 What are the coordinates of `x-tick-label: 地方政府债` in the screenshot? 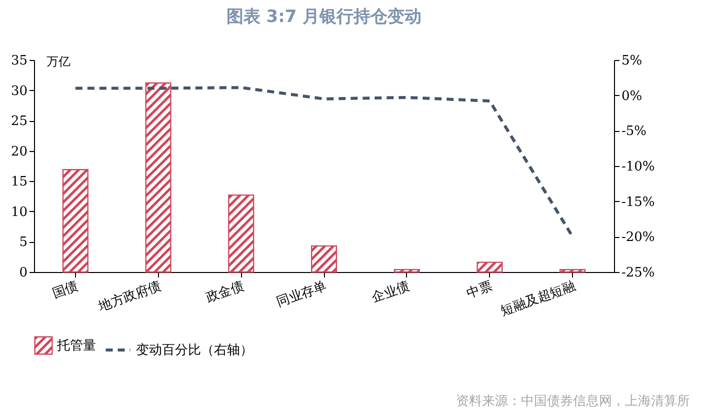 It's located at (130, 297).